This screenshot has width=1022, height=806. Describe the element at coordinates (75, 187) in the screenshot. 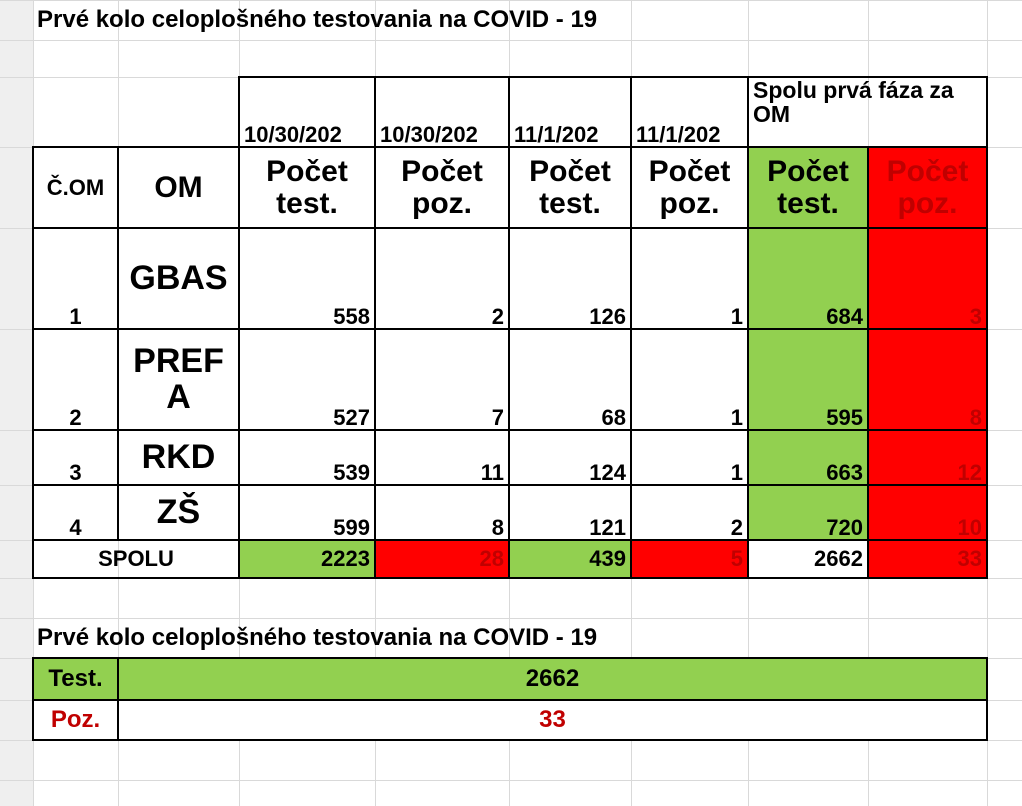

I see `column-header: Č.OM` at that location.